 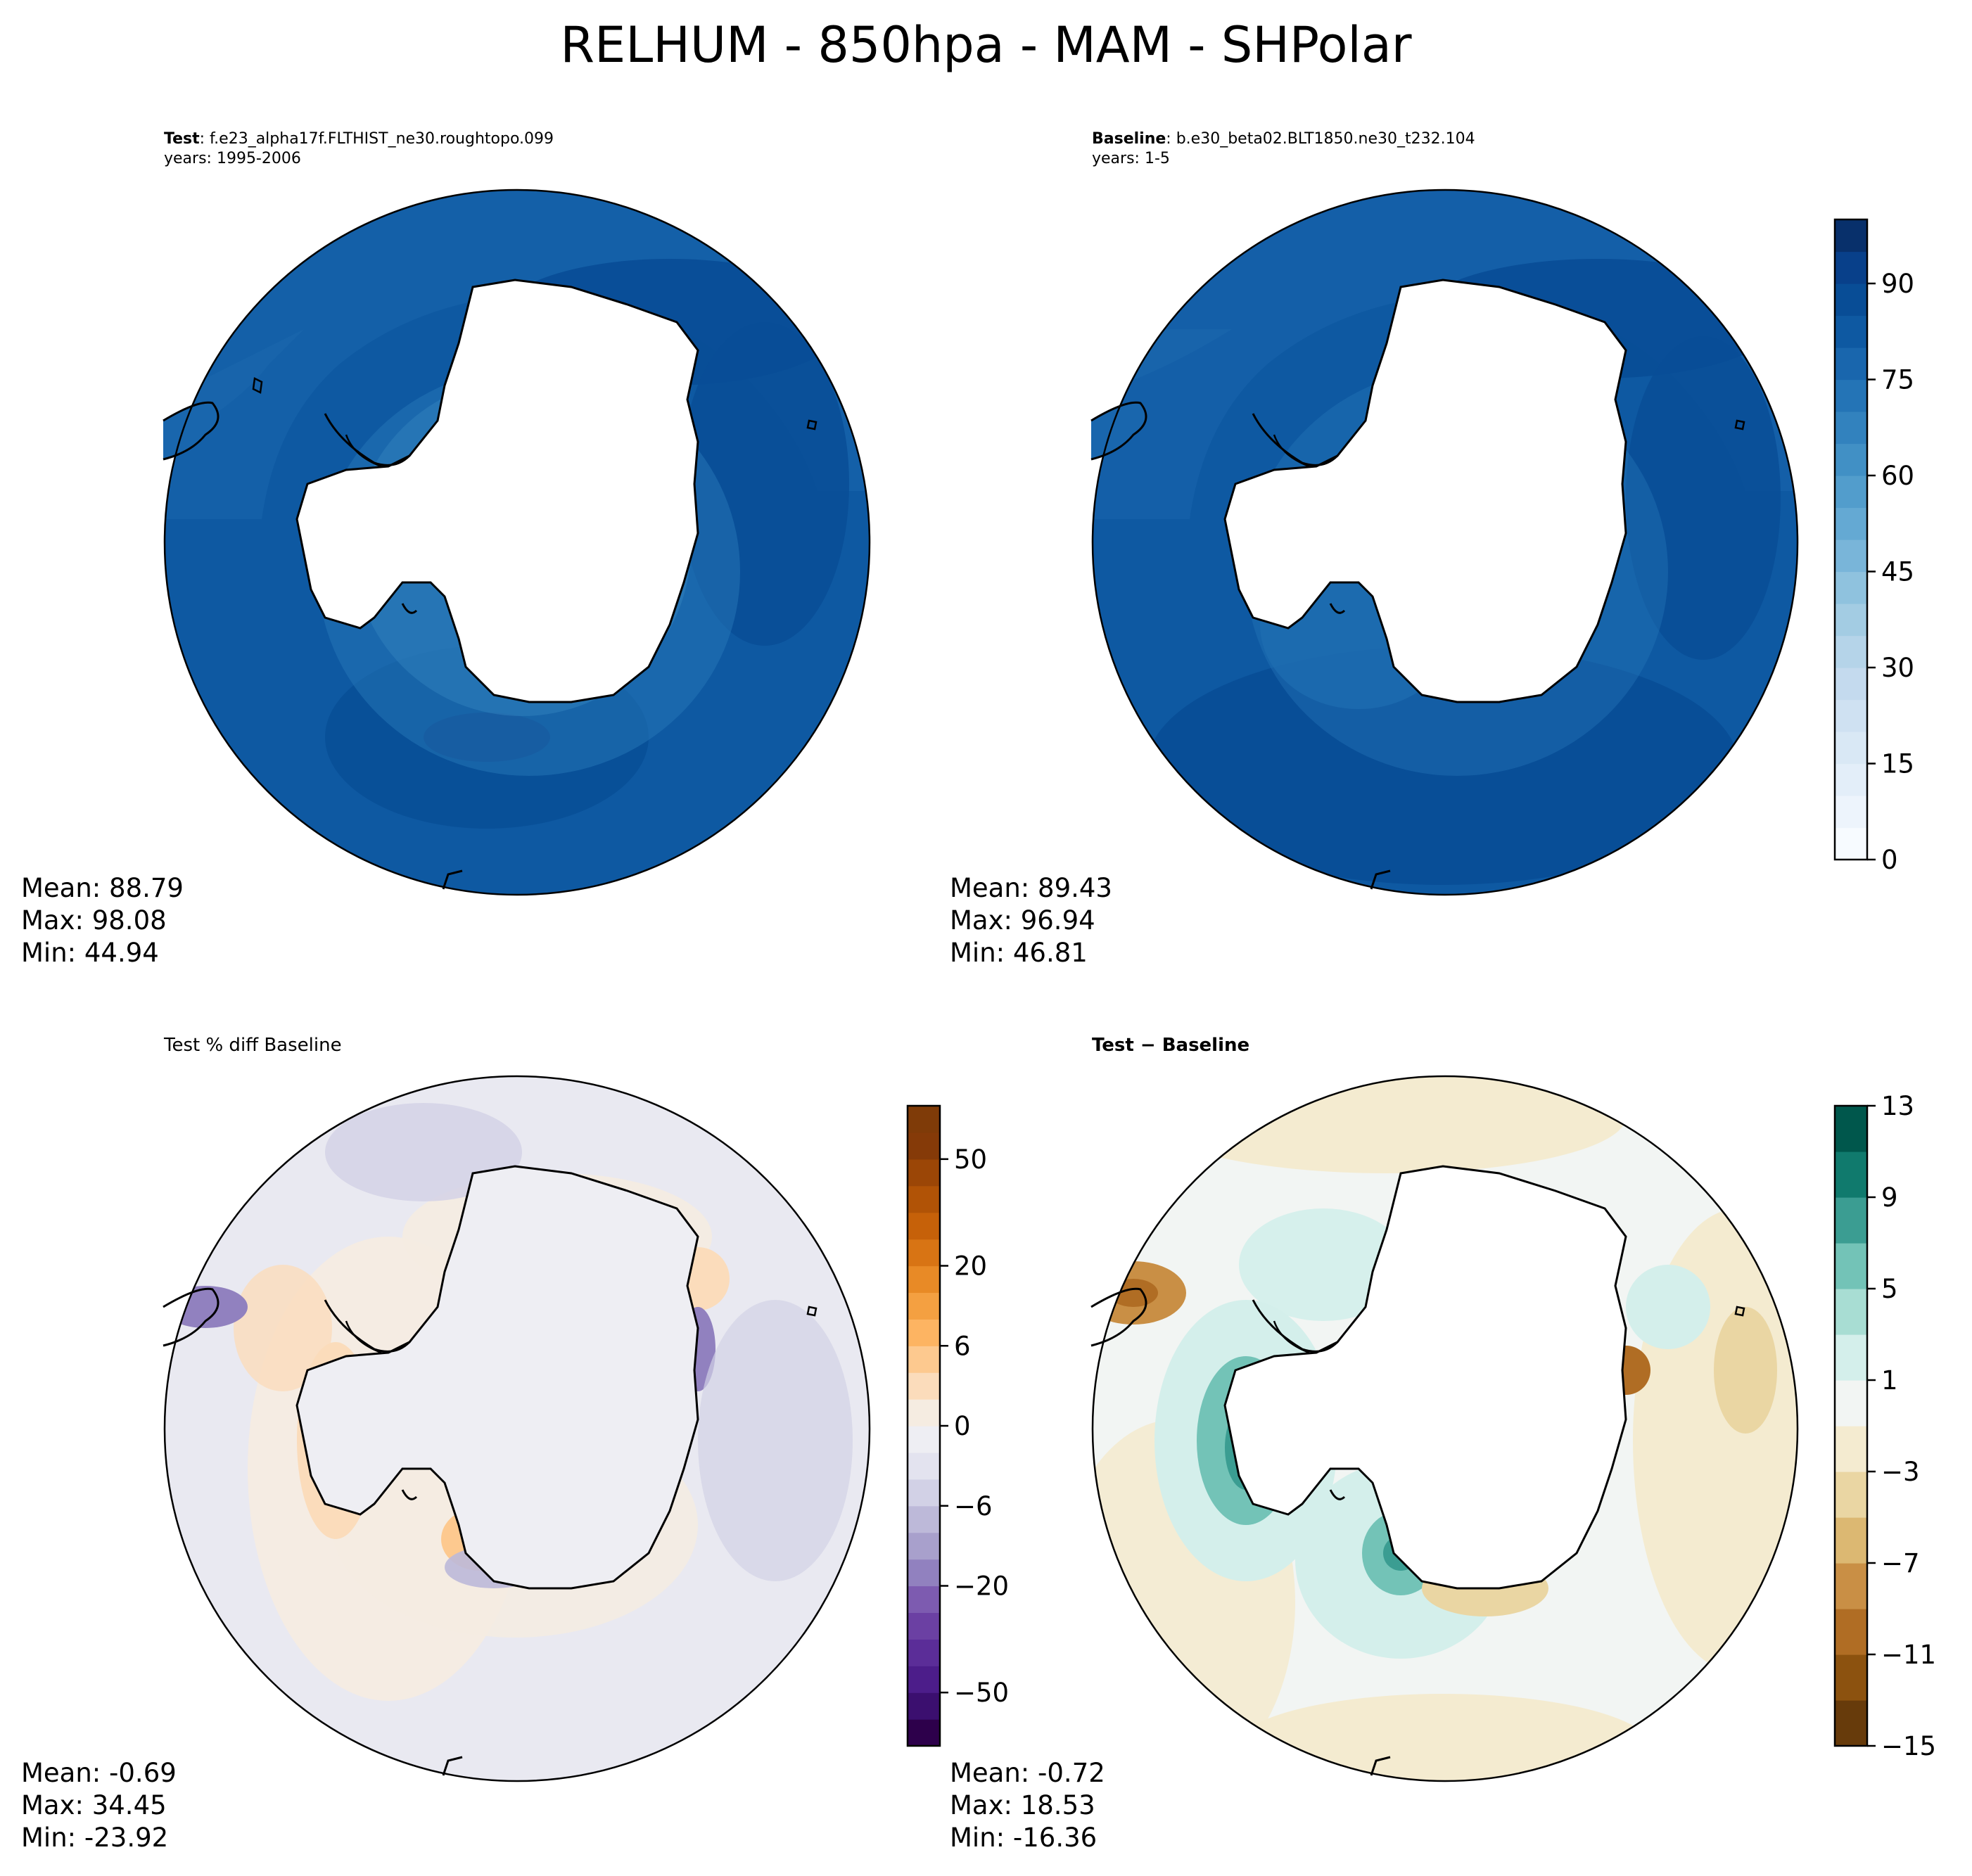 What do you see at coordinates (99, 1773) in the screenshot?
I see `pctdiff-mean: Mean: -0.69` at bounding box center [99, 1773].